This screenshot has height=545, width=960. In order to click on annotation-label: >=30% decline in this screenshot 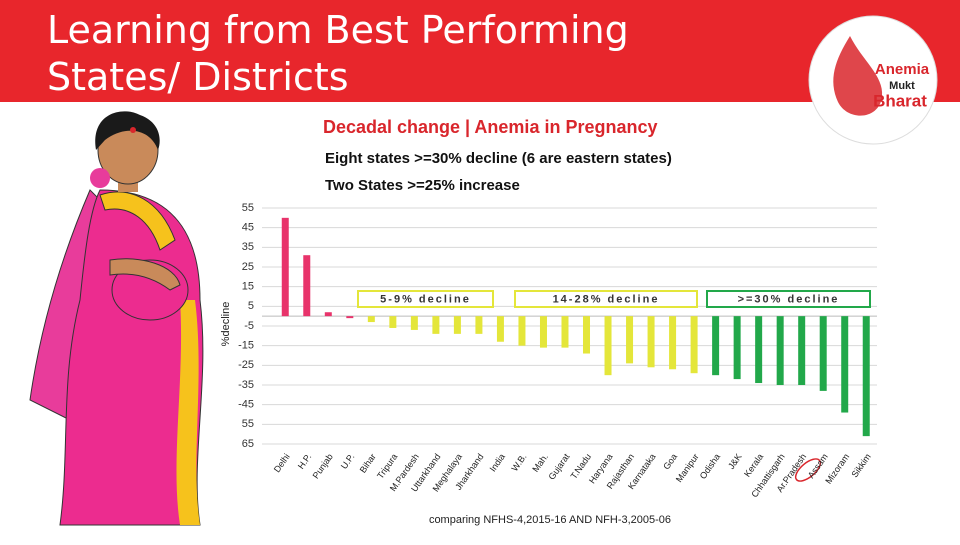, I will do `click(789, 299)`.